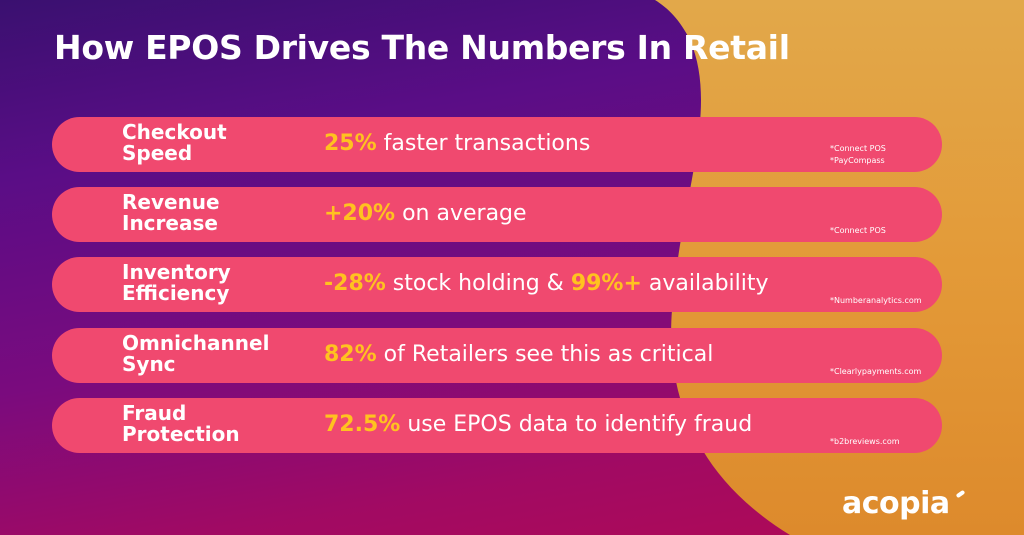  I want to click on stat-text: faster transactions, so click(483, 143).